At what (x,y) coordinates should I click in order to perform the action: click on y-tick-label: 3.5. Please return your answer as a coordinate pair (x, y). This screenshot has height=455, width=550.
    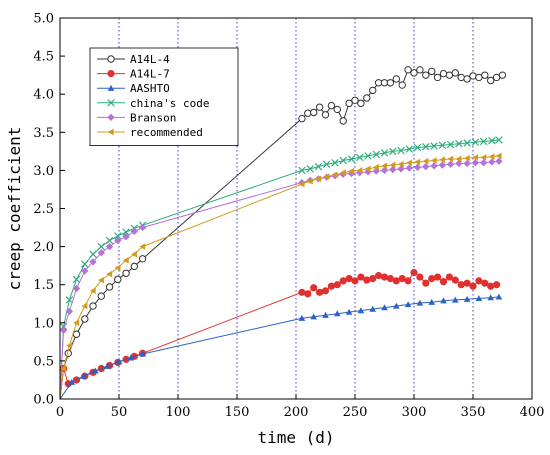
    Looking at the image, I should click on (43, 133).